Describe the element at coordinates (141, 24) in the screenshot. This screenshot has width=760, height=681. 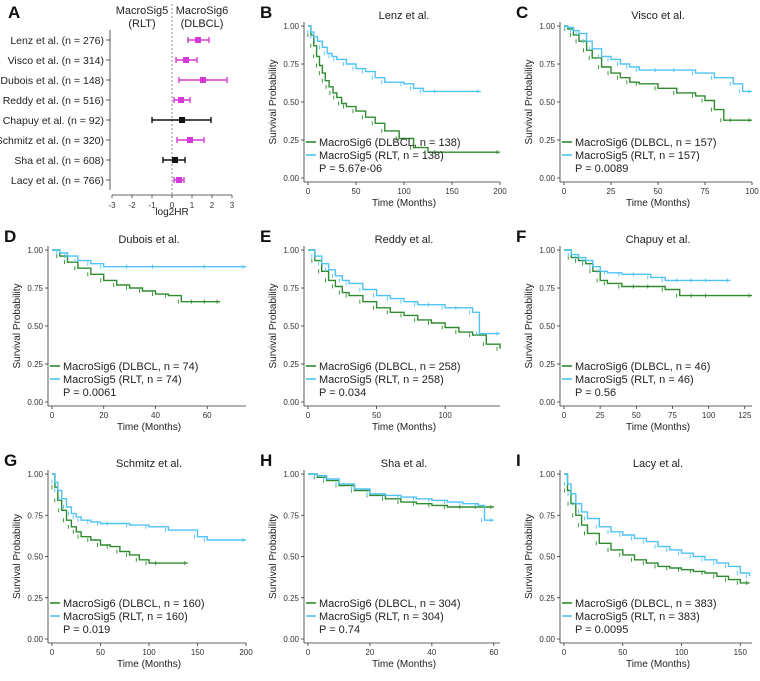
I see `forest-header-left-line2: (RLT)` at that location.